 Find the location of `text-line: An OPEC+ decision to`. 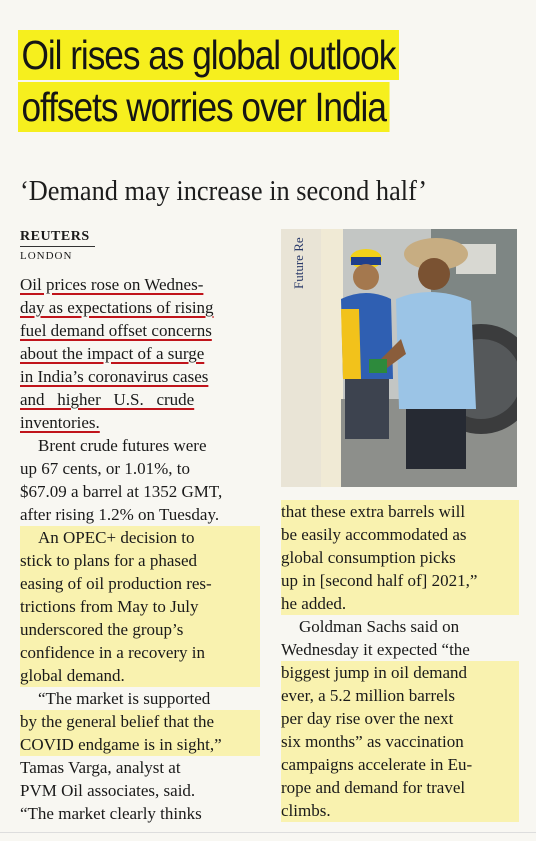

text-line: An OPEC+ decision to is located at coordinates (140, 537).